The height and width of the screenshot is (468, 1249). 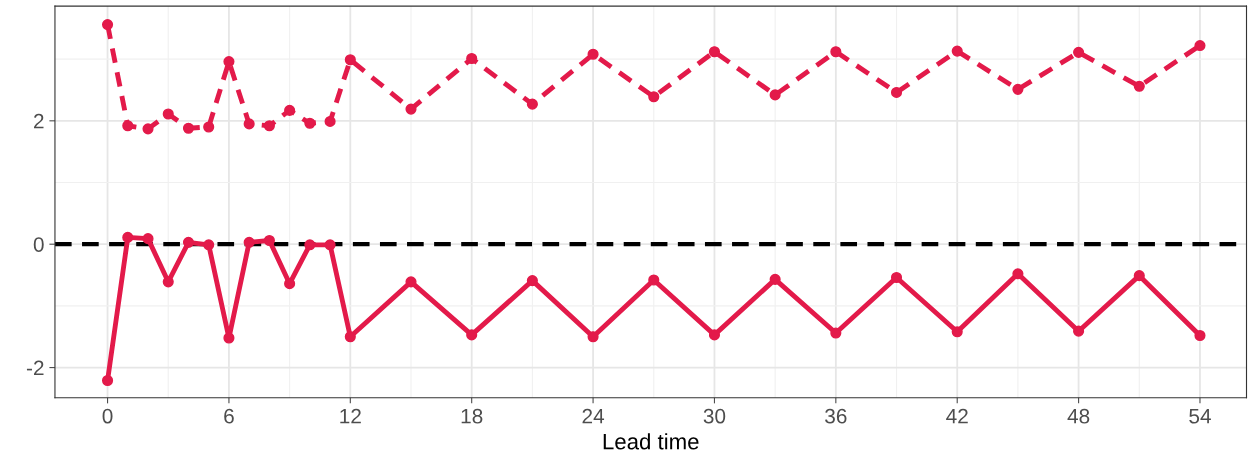 I want to click on x-tick-label: 42, so click(x=957, y=416).